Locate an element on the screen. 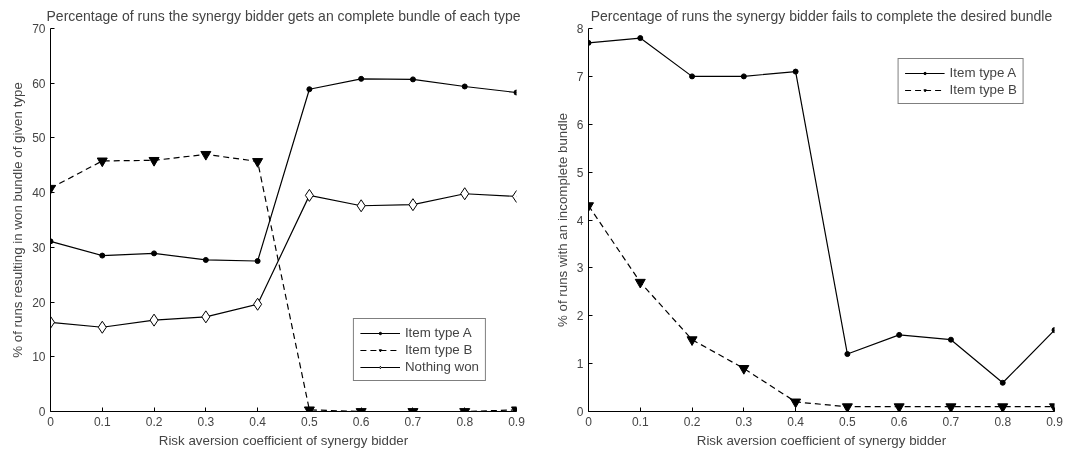  y-tick-label: 1 is located at coordinates (580, 364).